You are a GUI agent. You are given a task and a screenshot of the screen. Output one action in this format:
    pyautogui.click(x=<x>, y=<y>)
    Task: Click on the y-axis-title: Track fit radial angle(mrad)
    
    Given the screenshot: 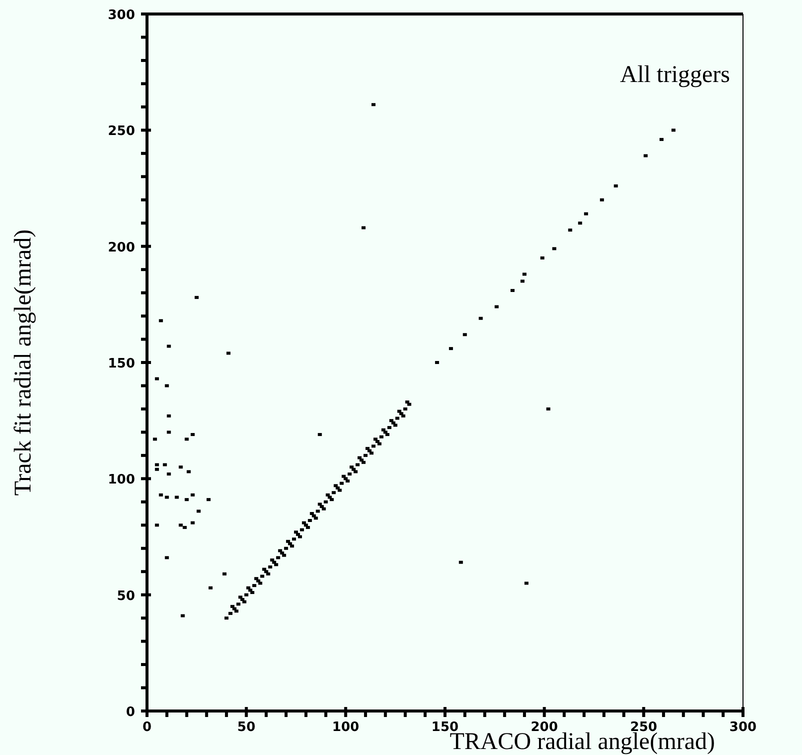 What is the action you would take?
    pyautogui.click(x=23, y=362)
    